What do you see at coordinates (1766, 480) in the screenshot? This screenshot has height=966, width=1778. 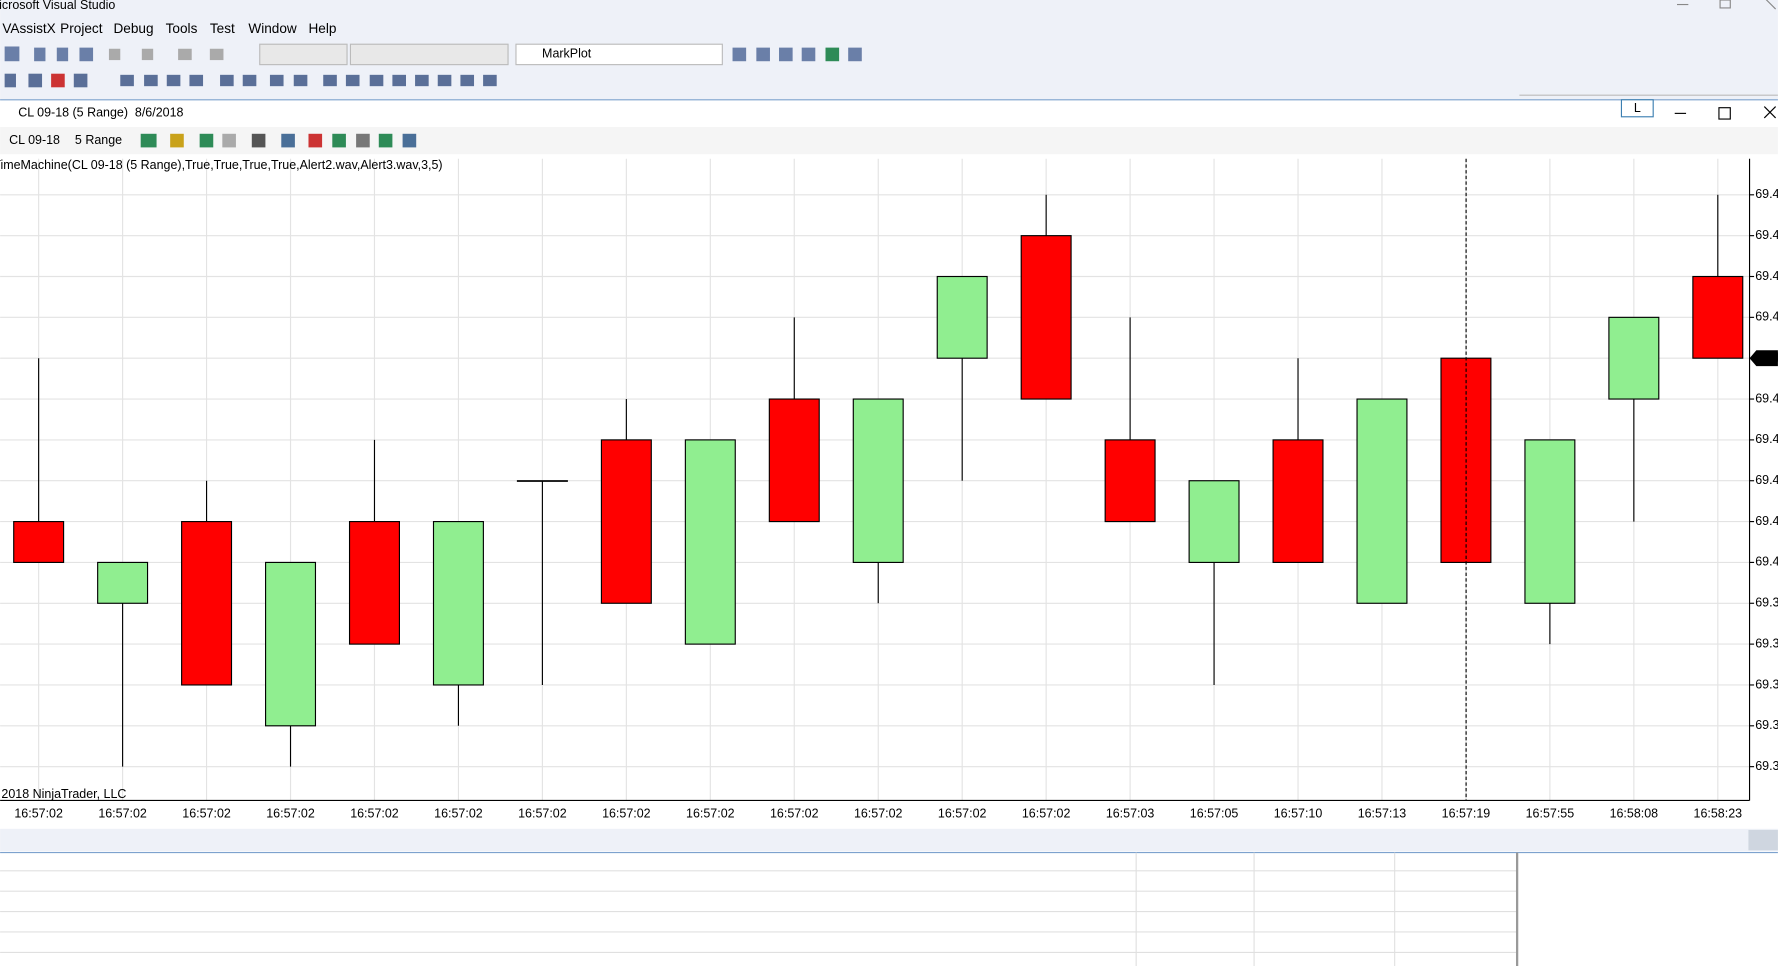 I see `y-tick-label: 69.42` at bounding box center [1766, 480].